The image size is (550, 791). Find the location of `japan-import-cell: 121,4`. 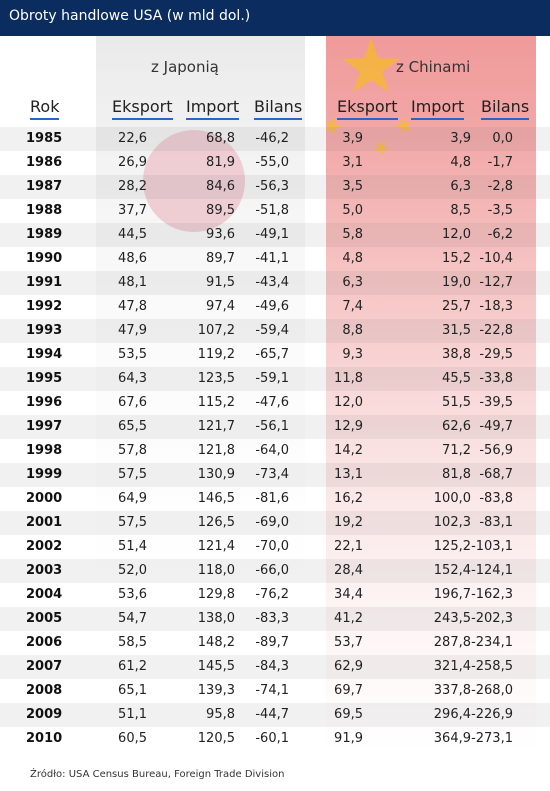

japan-import-cell: 121,4 is located at coordinates (216, 546).